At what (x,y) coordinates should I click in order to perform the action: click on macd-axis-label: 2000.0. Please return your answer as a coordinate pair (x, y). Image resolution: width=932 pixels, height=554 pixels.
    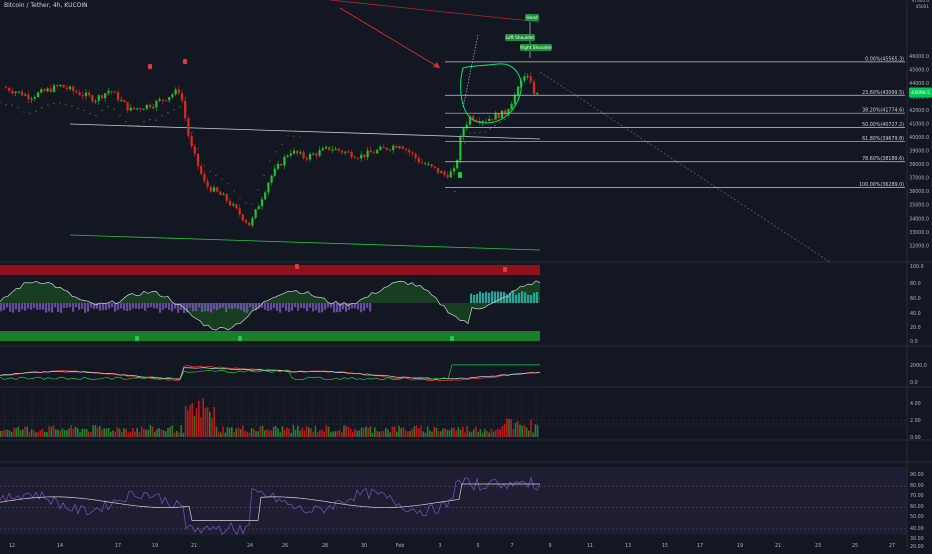
    Looking at the image, I should click on (918, 366).